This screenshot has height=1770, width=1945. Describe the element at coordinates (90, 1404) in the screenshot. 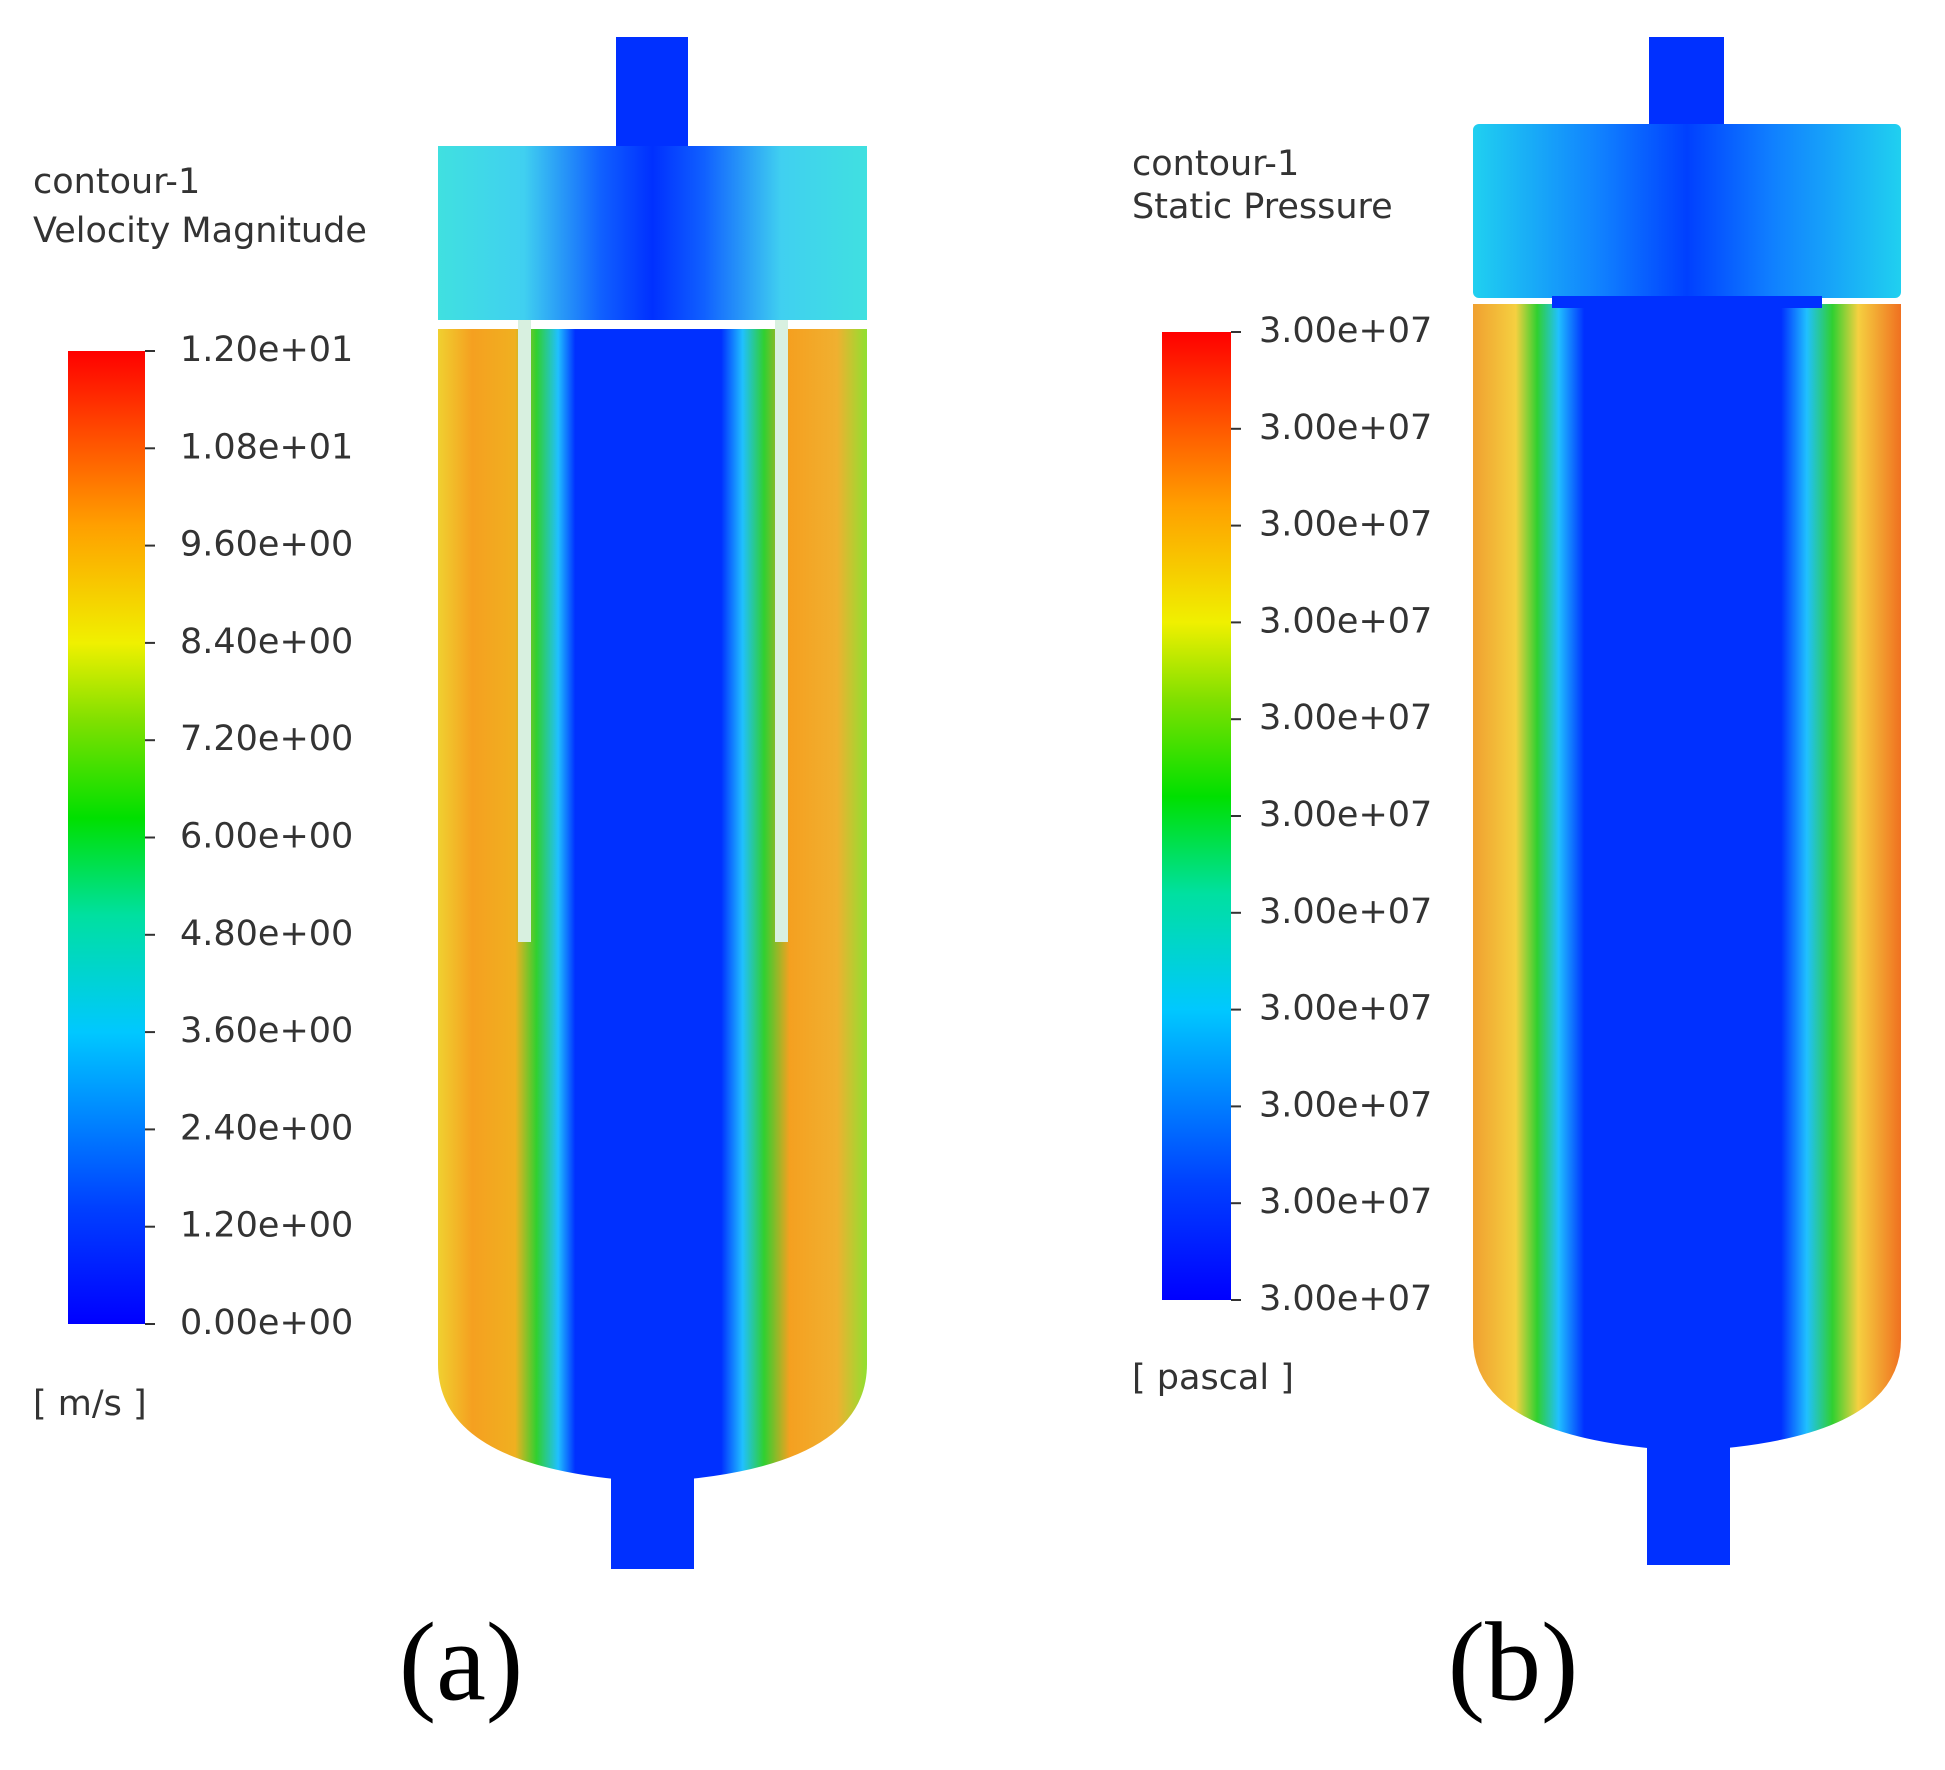

I see `unit-label: [ m/s ]` at that location.